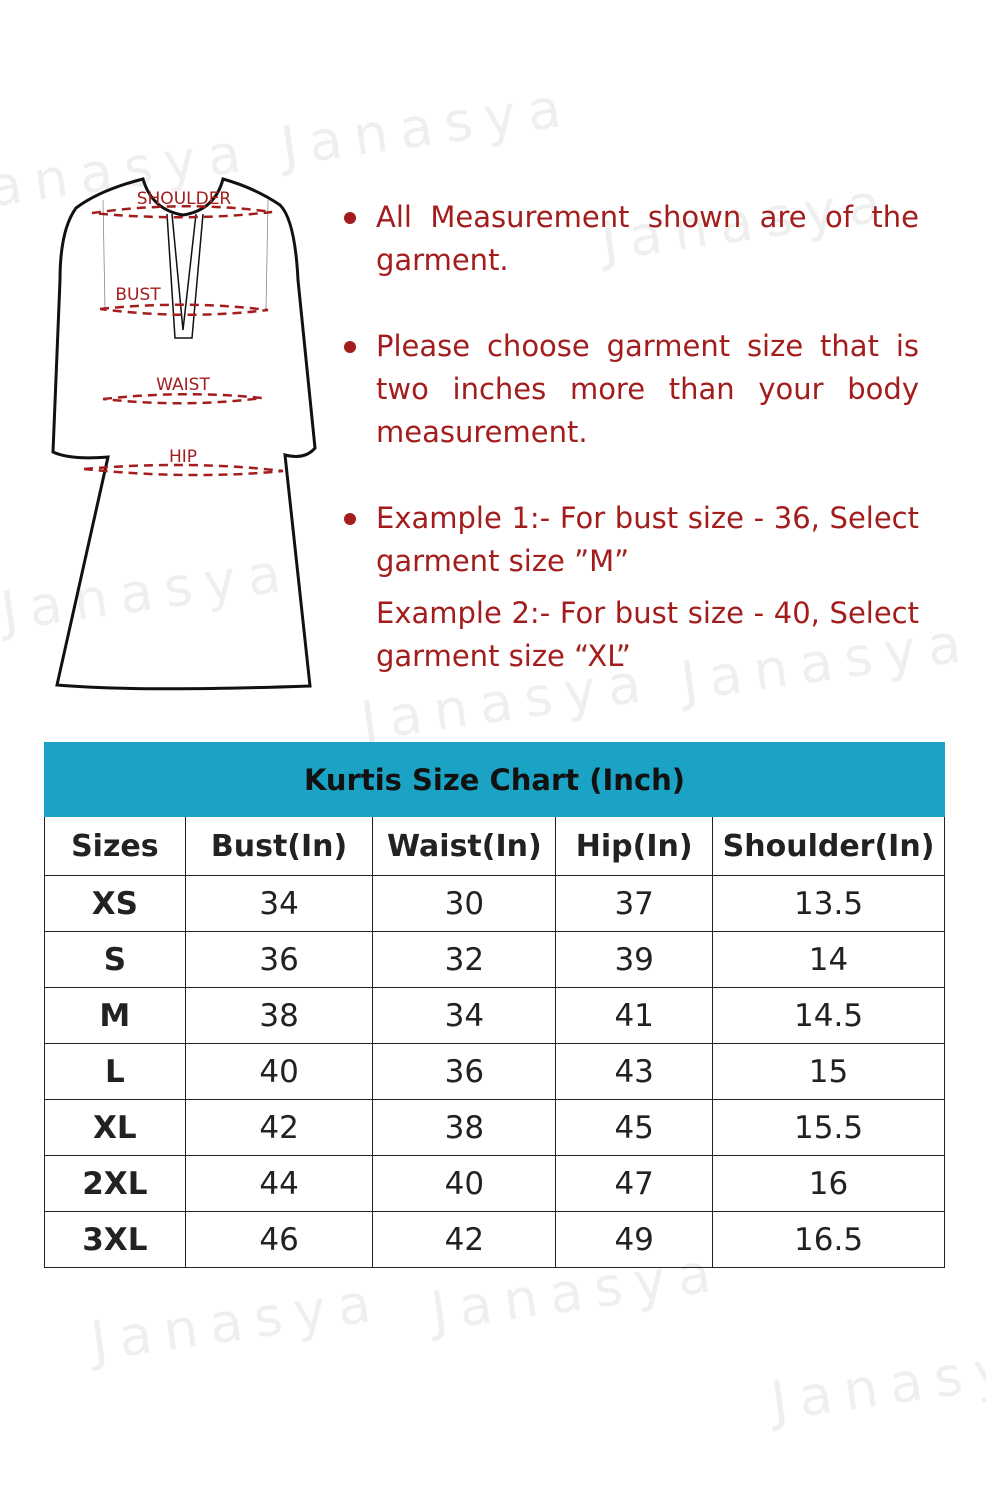  I want to click on size-cell: 2XL, so click(115, 1183).